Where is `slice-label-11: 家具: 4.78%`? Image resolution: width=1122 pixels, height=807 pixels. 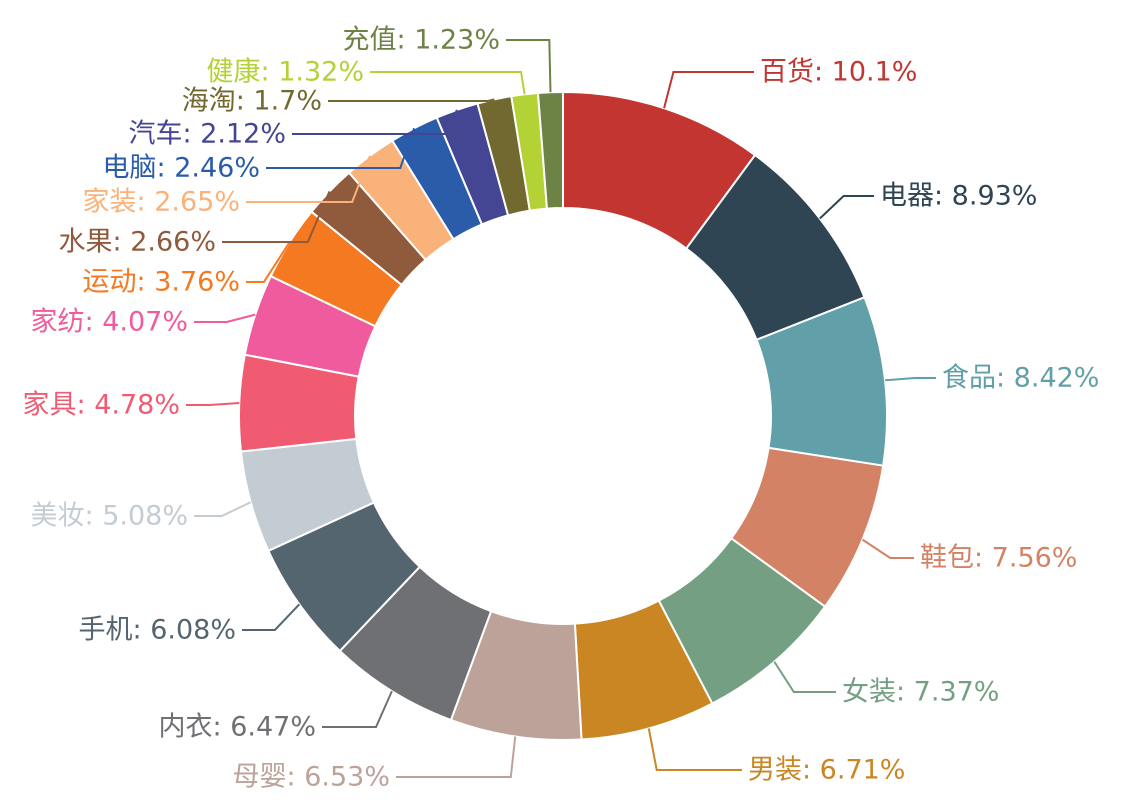
slice-label-11: 家具: 4.78% is located at coordinates (101, 405).